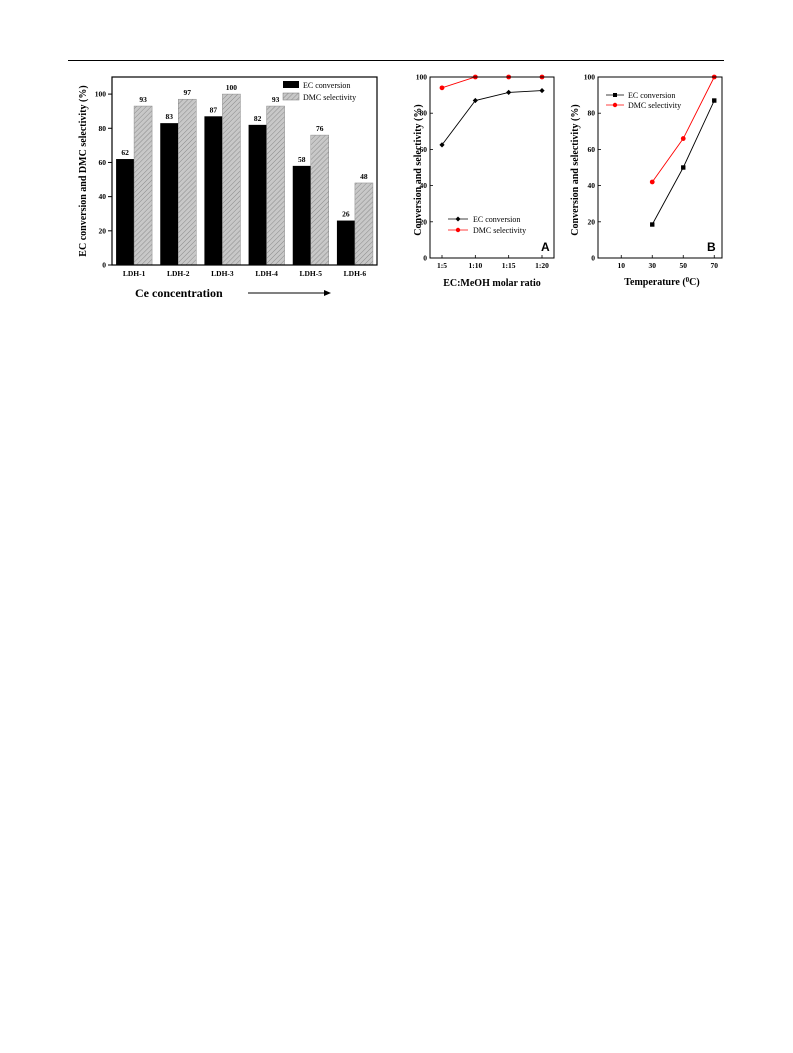  Describe the element at coordinates (496, 219) in the screenshot. I see `panel-a-legend-ec: EC conversion` at that location.